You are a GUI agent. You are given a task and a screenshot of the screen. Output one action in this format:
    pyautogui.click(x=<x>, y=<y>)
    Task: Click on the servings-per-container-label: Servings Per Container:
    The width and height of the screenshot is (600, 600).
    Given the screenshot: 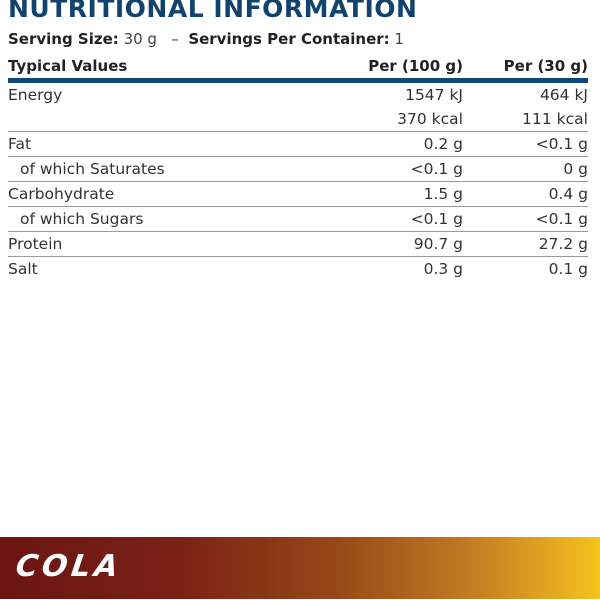 What is the action you would take?
    pyautogui.click(x=289, y=39)
    